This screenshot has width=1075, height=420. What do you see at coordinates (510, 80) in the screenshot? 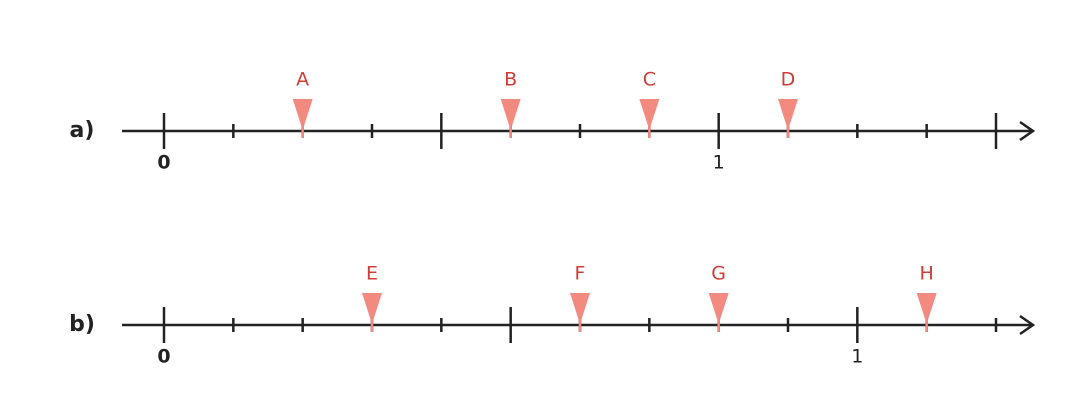
I see `point-label: B` at bounding box center [510, 80].